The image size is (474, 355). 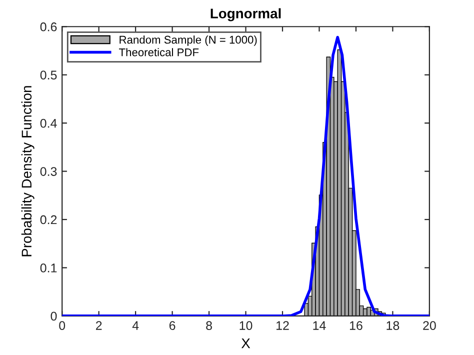 I want to click on y-tick-label: 0, so click(x=53, y=316).